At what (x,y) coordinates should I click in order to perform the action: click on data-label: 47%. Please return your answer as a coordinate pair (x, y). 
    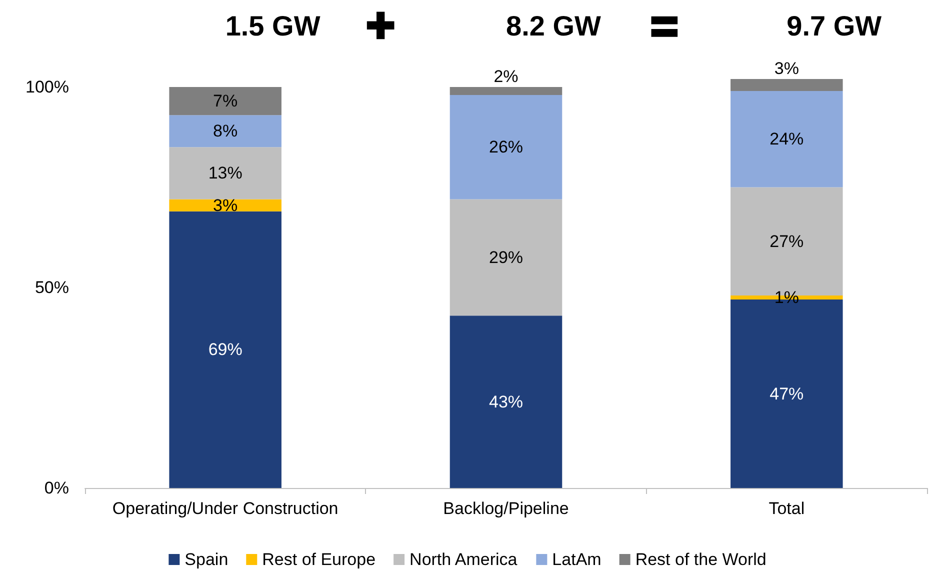
    Looking at the image, I should click on (787, 394).